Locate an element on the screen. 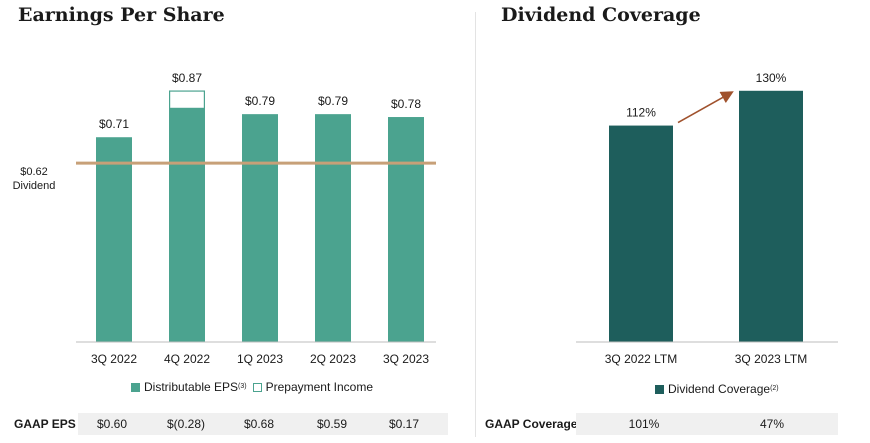 This screenshot has width=870, height=443. eps-x-tick-label: 4Q 2022 is located at coordinates (187, 359).